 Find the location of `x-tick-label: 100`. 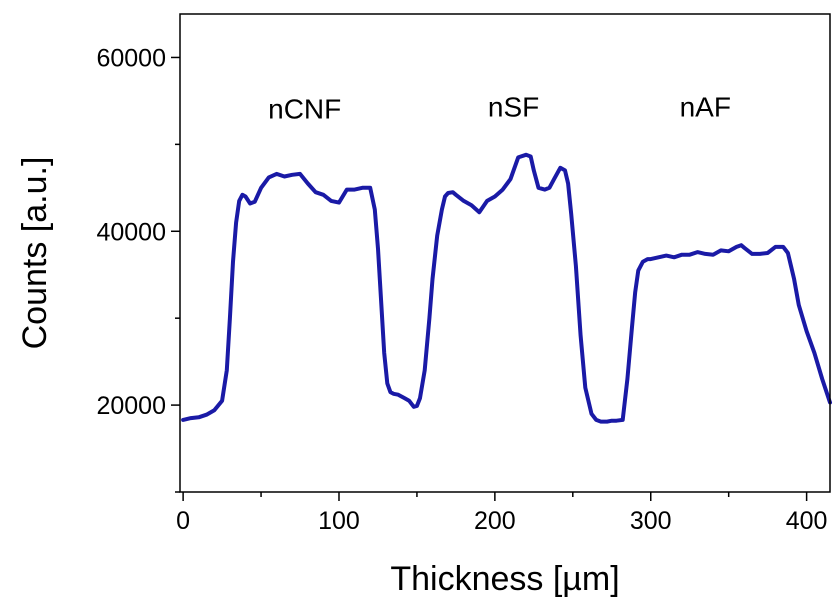

x-tick-label: 100 is located at coordinates (339, 521).